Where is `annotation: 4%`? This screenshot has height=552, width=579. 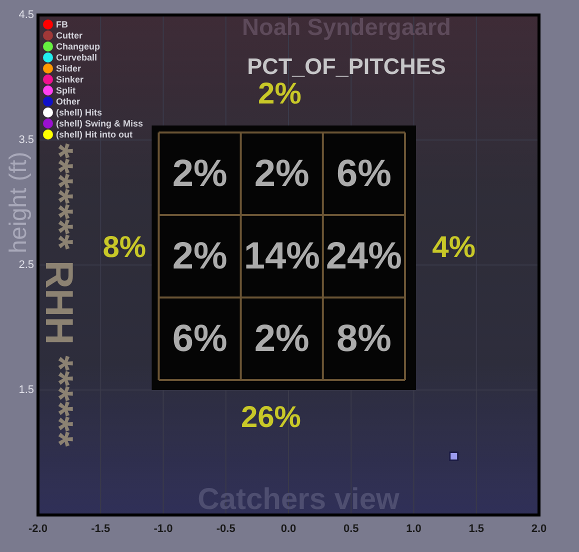 annotation: 4% is located at coordinates (454, 247).